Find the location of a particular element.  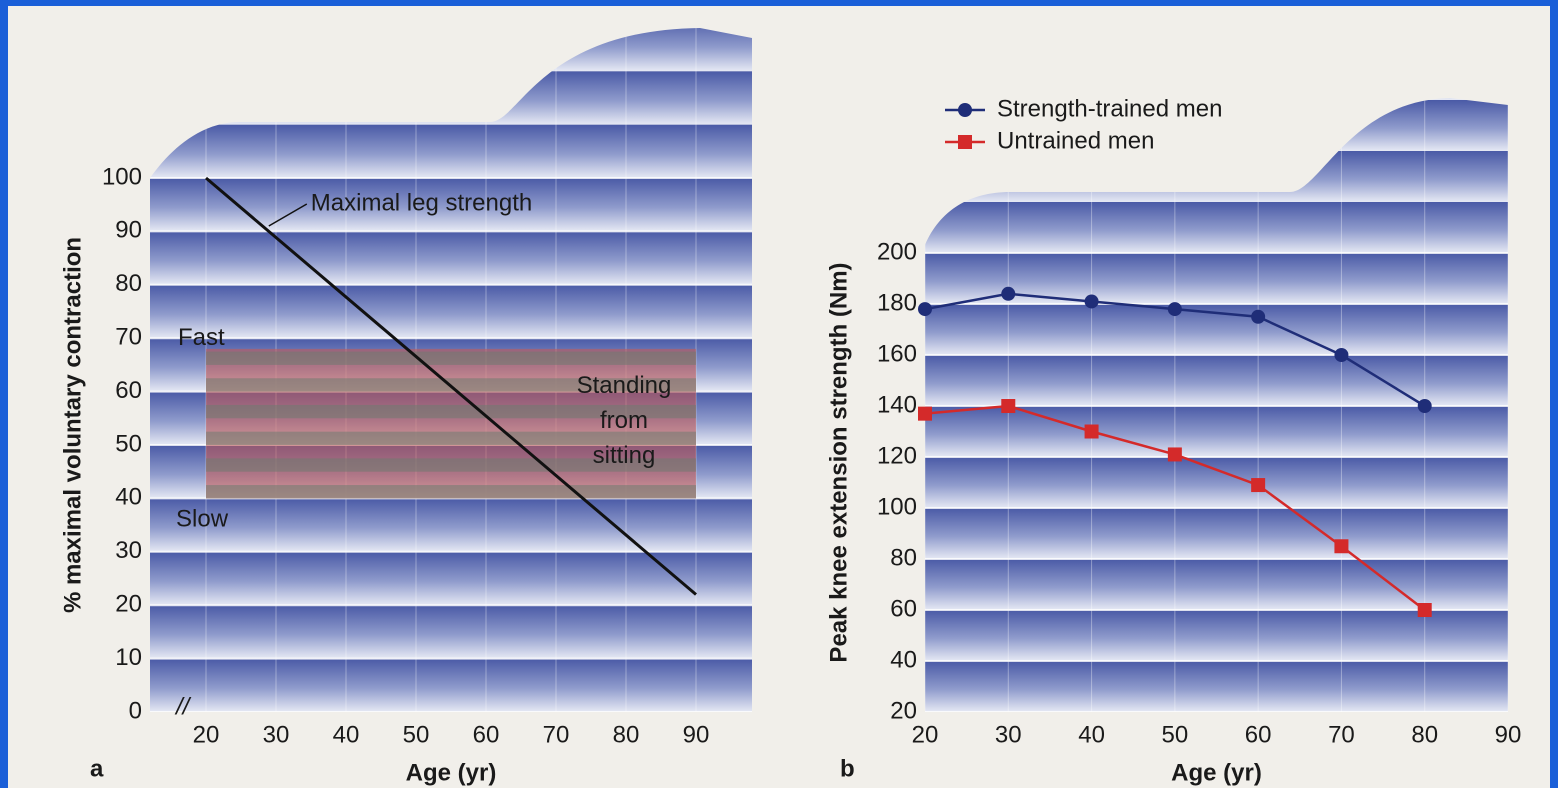

legend-label: Untrained men is located at coordinates (1075, 140).